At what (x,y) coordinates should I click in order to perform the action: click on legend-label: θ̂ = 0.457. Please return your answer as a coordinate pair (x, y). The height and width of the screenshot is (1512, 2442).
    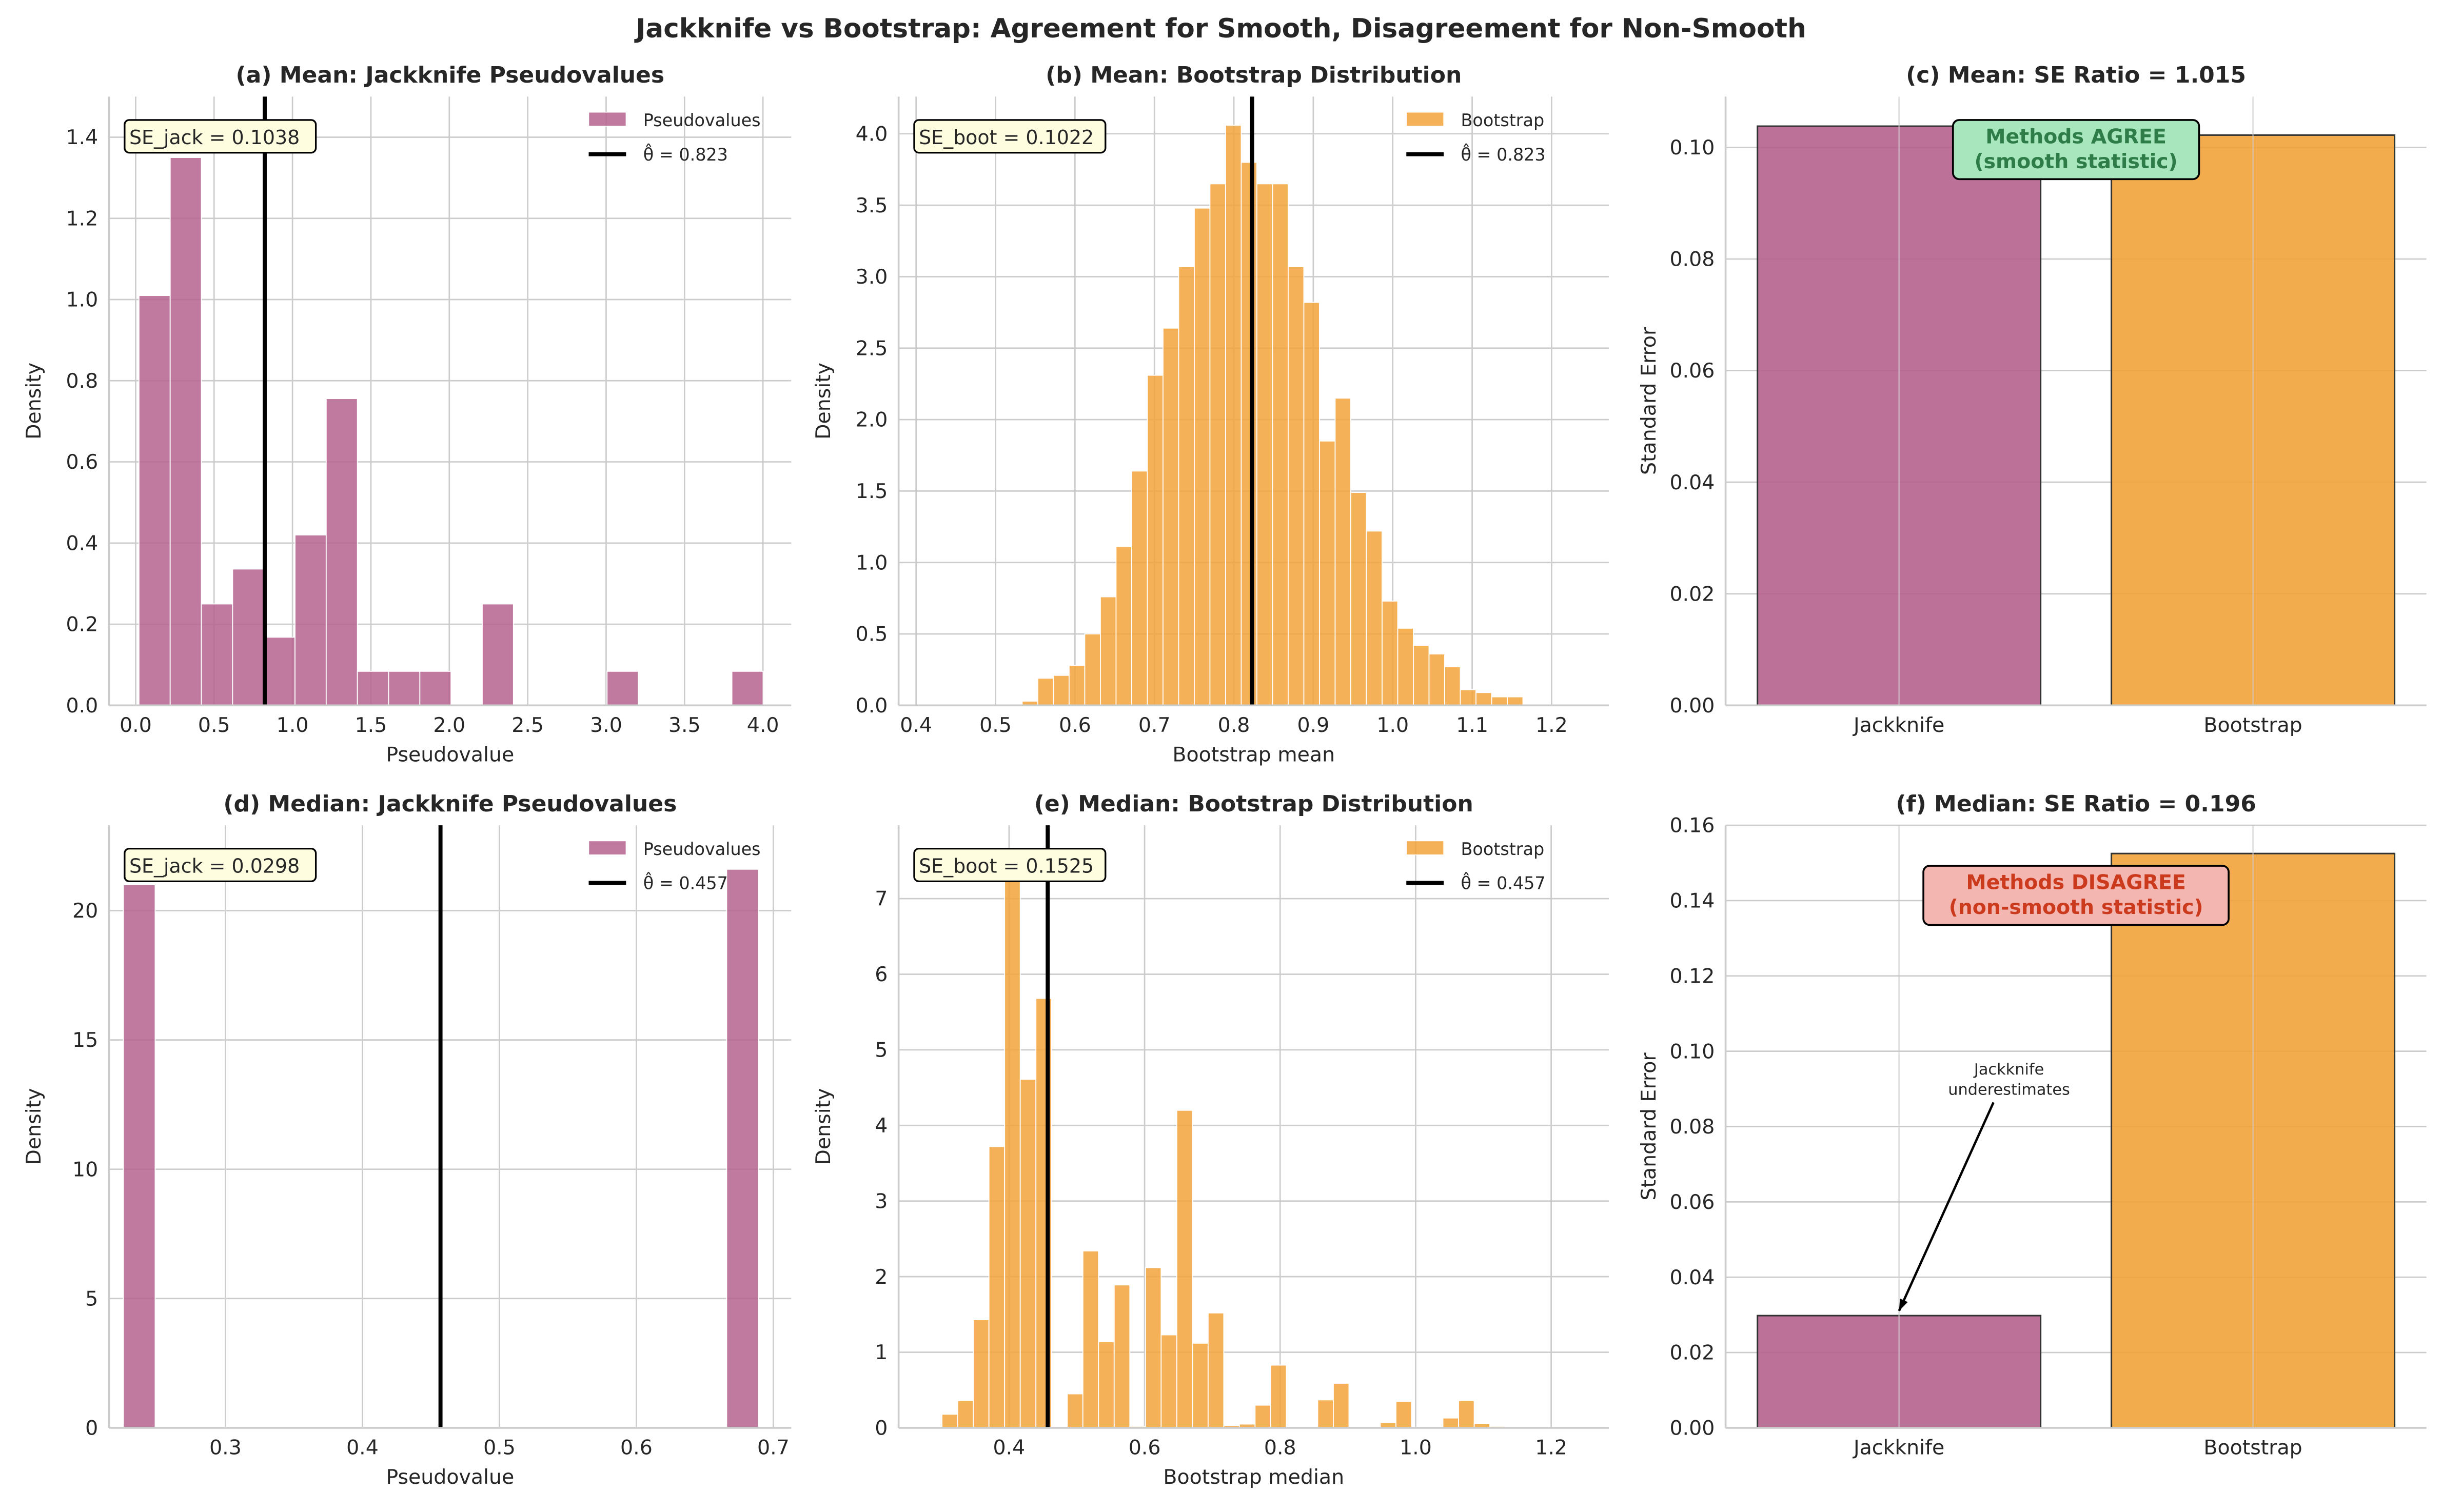
    Looking at the image, I should click on (1503, 882).